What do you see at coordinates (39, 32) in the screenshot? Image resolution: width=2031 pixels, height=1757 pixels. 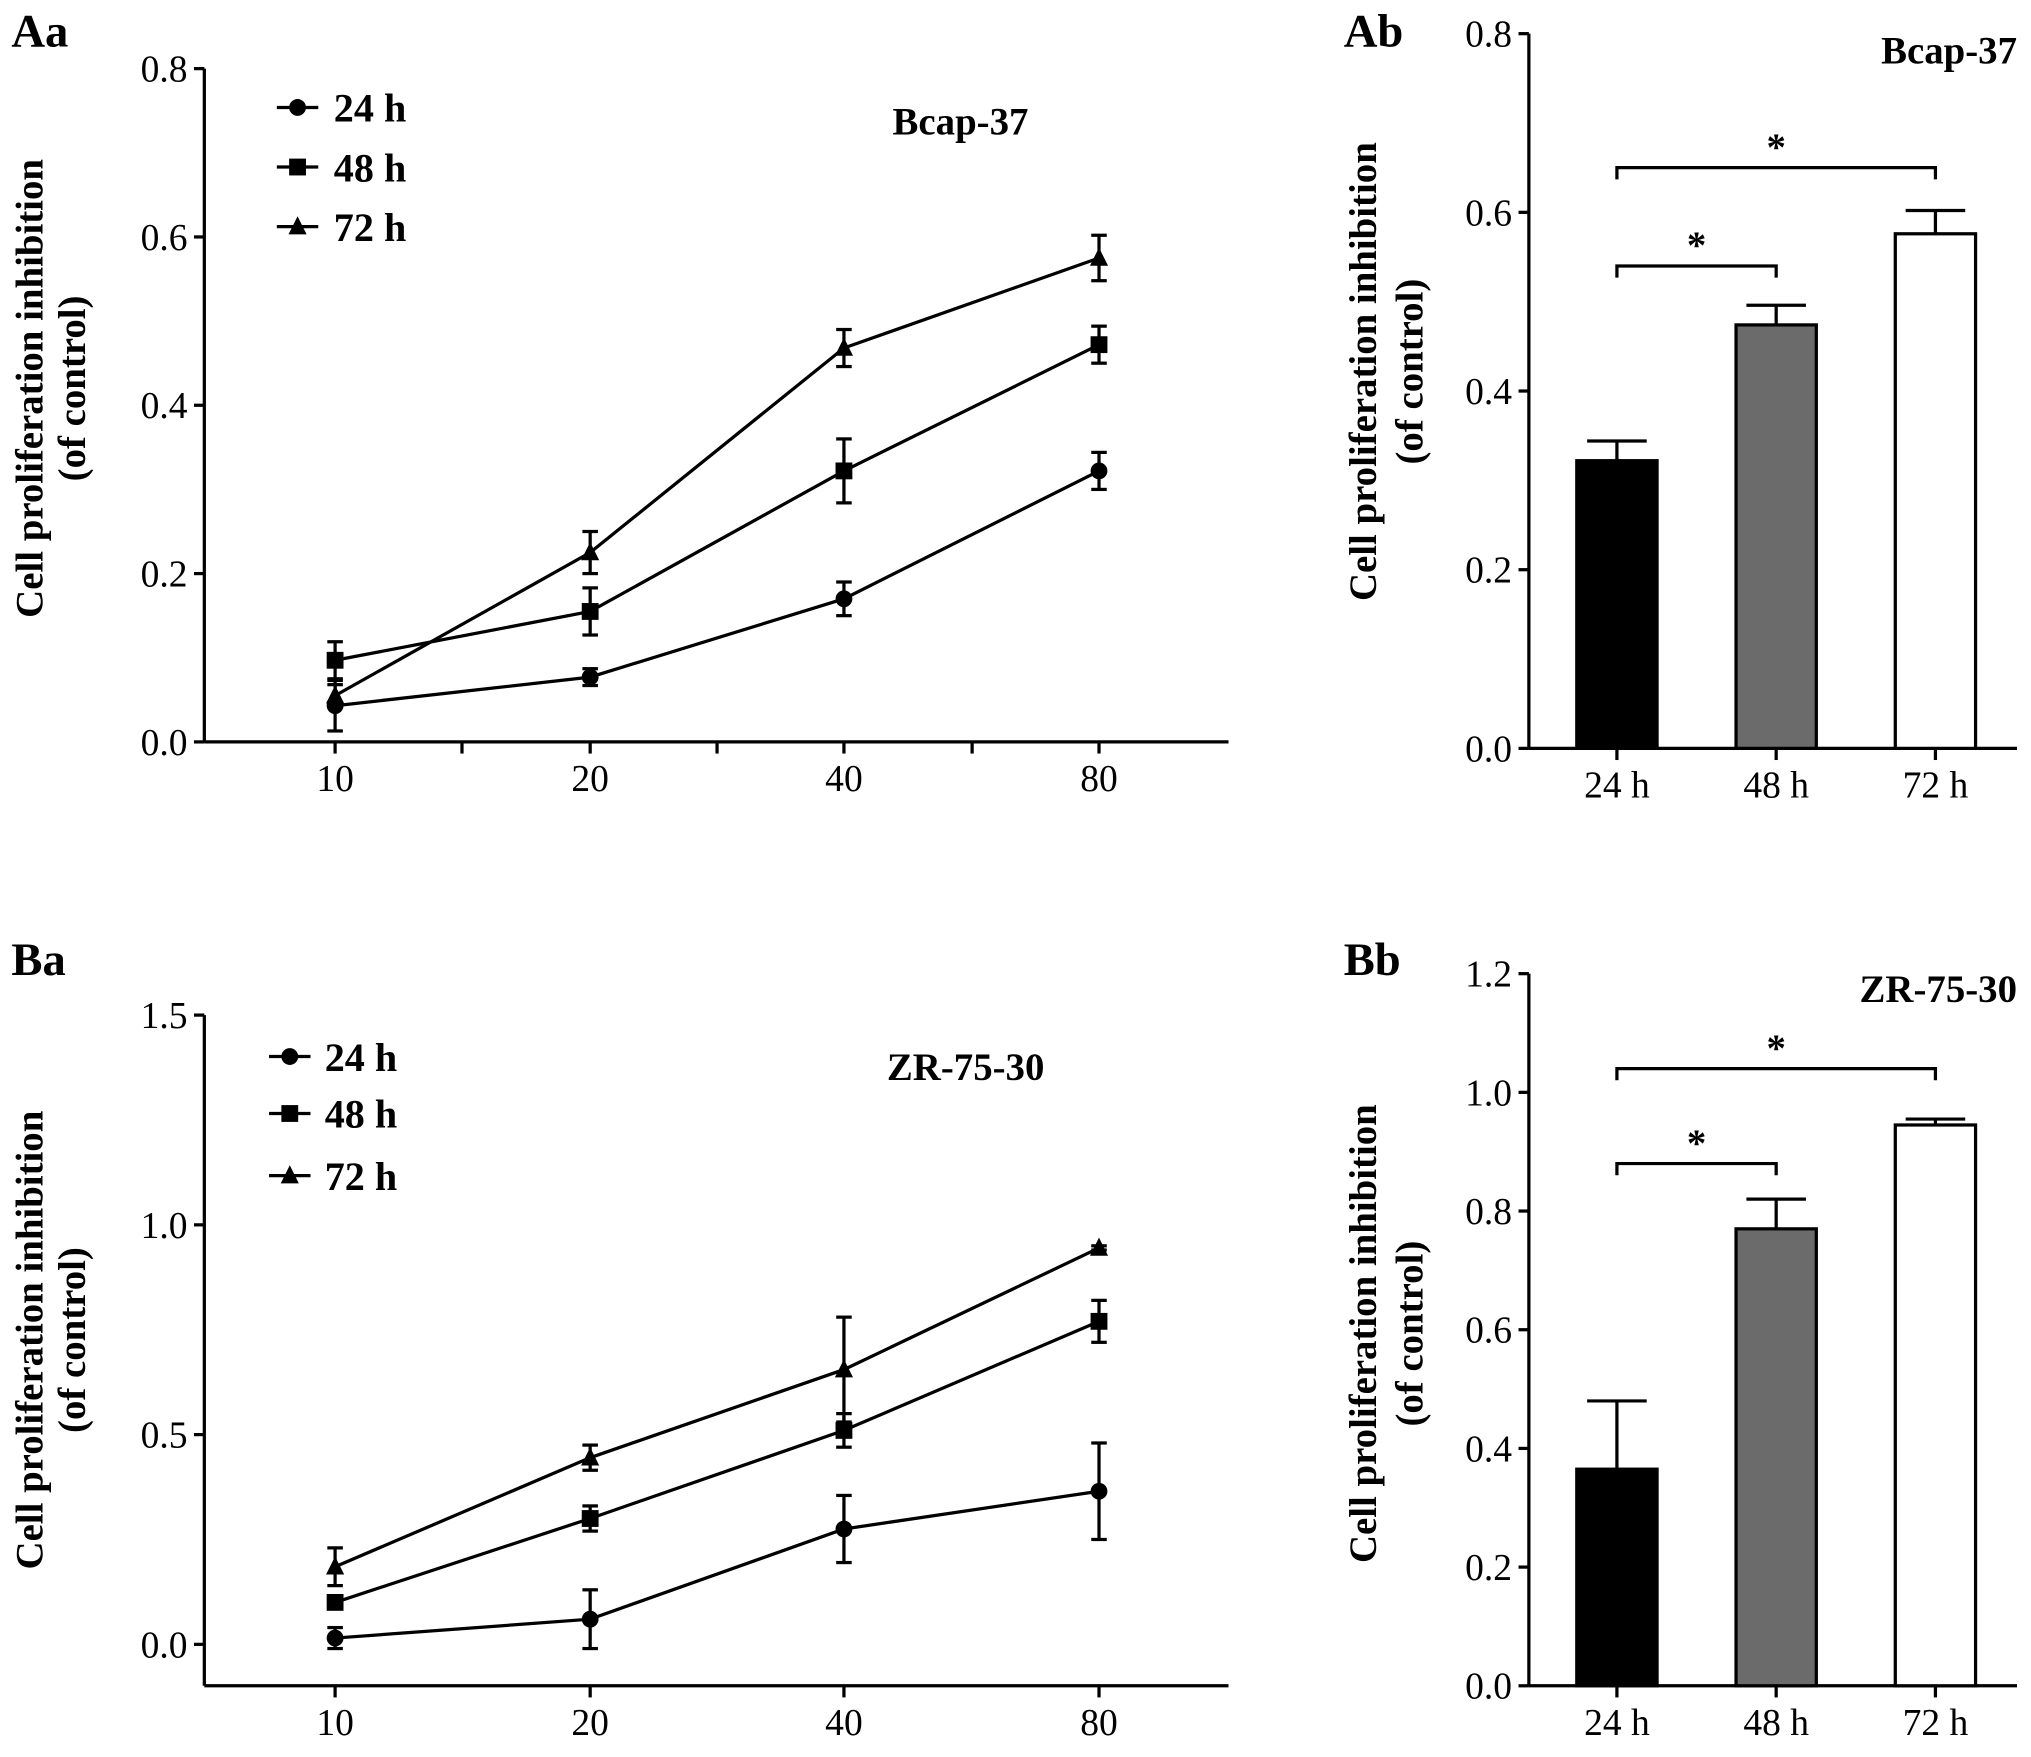 I see `panel-label: Aa` at bounding box center [39, 32].